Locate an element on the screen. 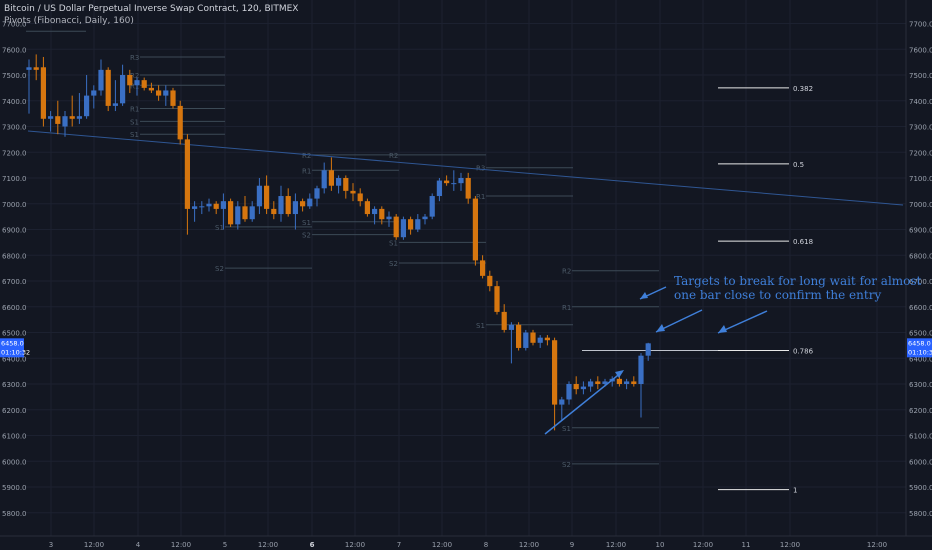  price-tick-right: 7500.0 is located at coordinates (920, 76).